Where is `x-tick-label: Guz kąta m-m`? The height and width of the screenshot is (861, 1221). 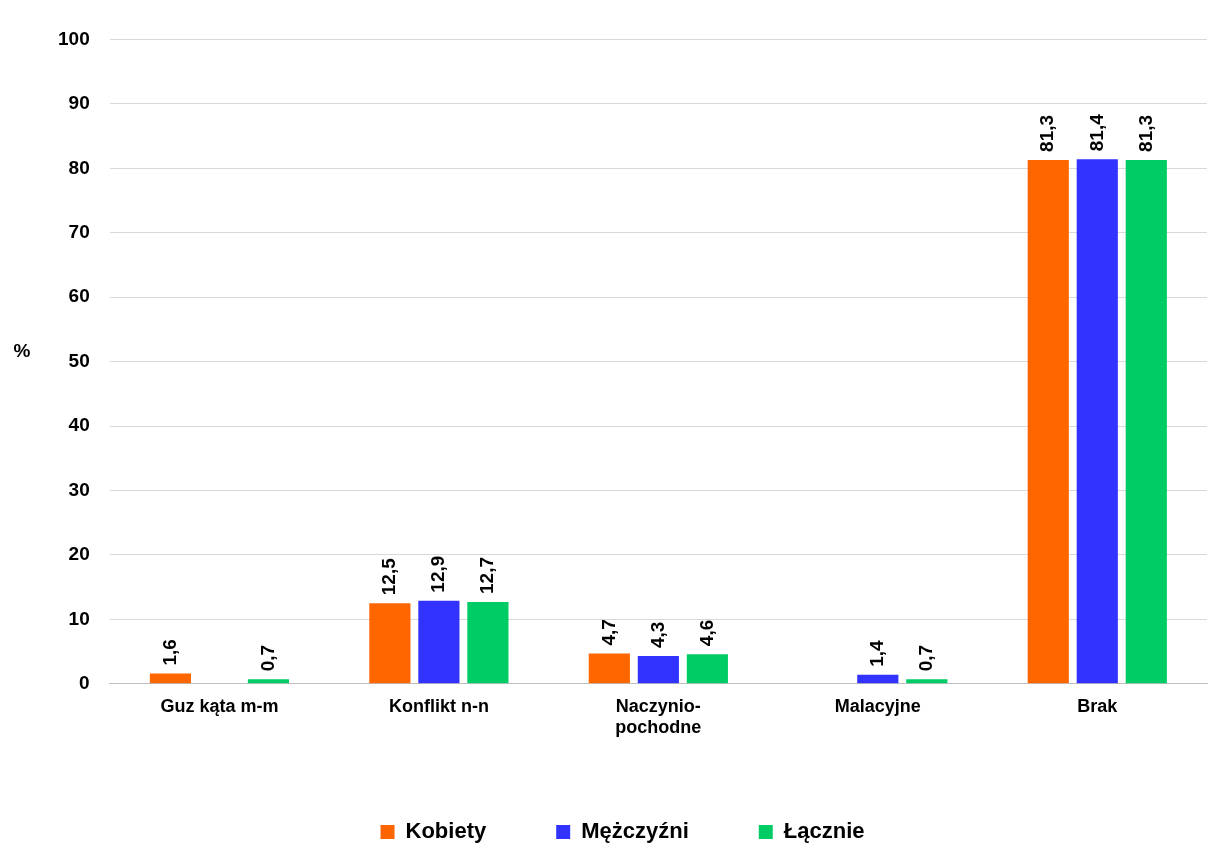 x-tick-label: Guz kąta m-m is located at coordinates (219, 705).